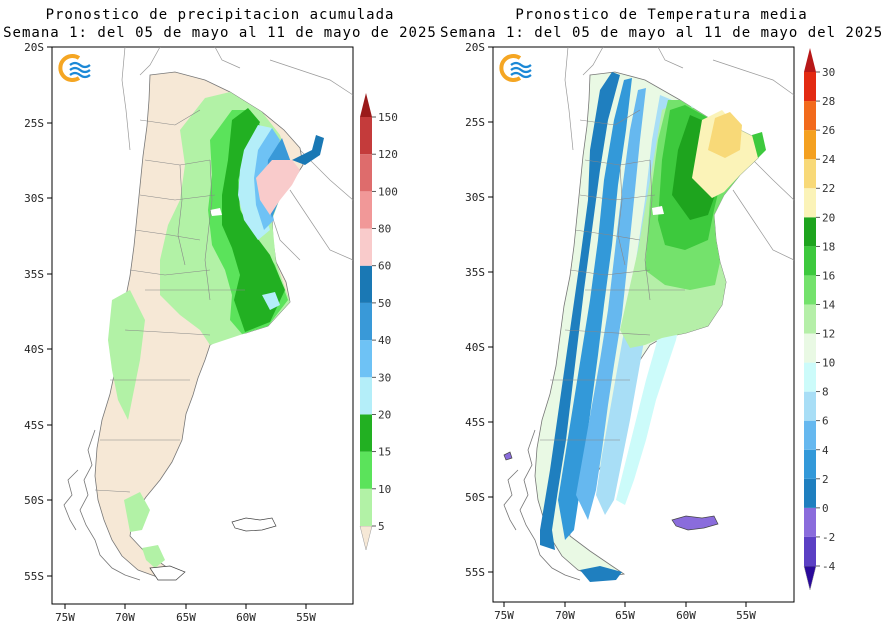 Image resolution: width=883 pixels, height=633 pixels. What do you see at coordinates (378, 322) in the screenshot?
I see `precipitation-colorbar: 5 10 15 20 30 40 50 60 80 100 120 150` at bounding box center [378, 322].